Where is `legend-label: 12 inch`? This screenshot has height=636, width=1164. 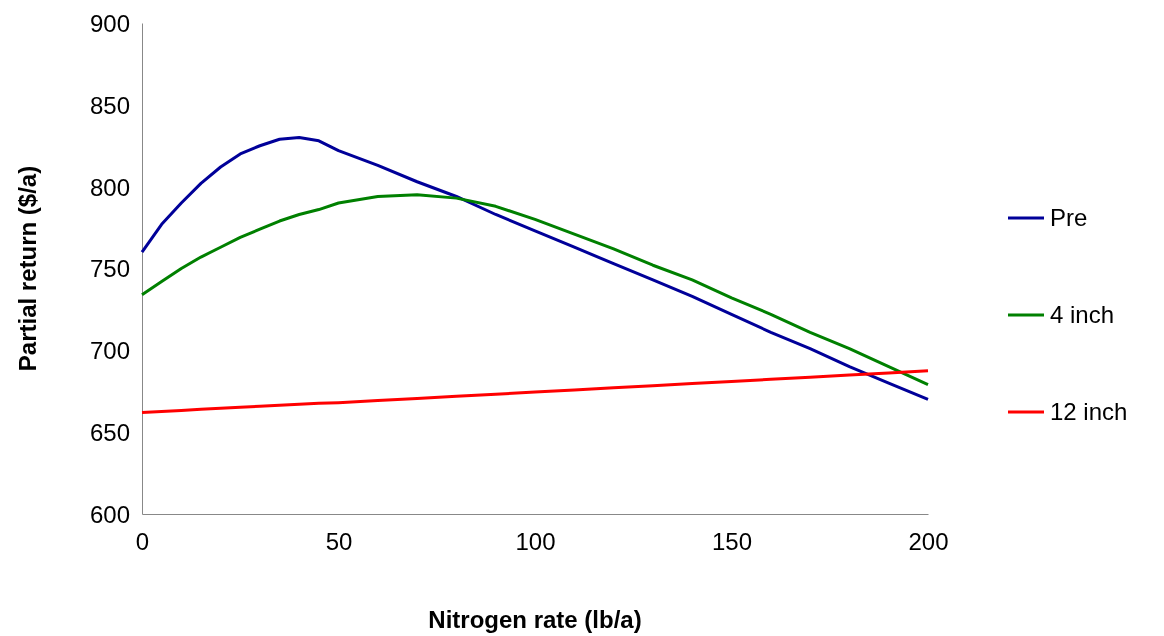
legend-label: 12 inch is located at coordinates (1089, 412).